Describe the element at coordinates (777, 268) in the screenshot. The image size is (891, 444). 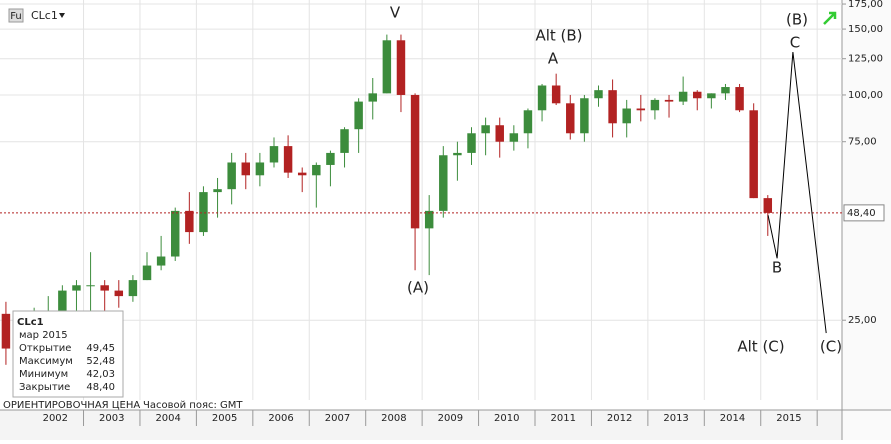
I see `wave-label: B` at that location.